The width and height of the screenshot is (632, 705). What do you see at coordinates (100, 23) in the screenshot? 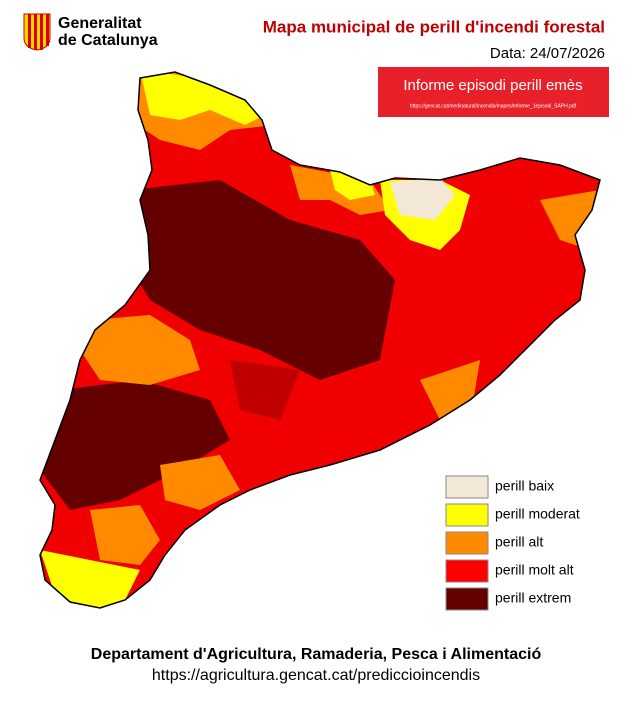
I see `logo-text: Generalitat` at bounding box center [100, 23].